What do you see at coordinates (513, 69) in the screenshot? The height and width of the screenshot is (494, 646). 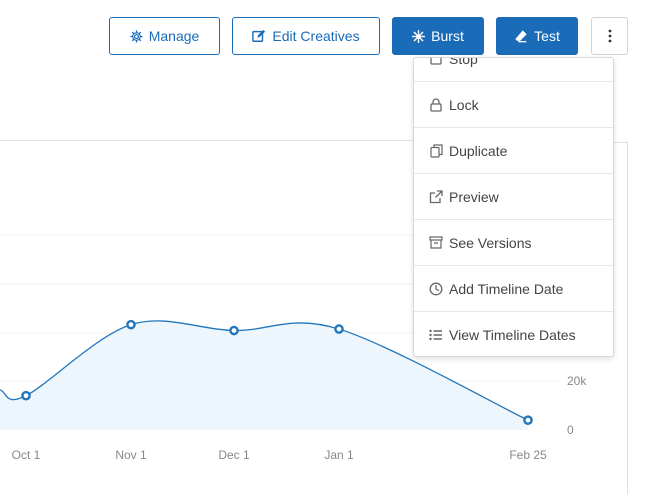 I see `menu-item-stop: Stop` at bounding box center [513, 69].